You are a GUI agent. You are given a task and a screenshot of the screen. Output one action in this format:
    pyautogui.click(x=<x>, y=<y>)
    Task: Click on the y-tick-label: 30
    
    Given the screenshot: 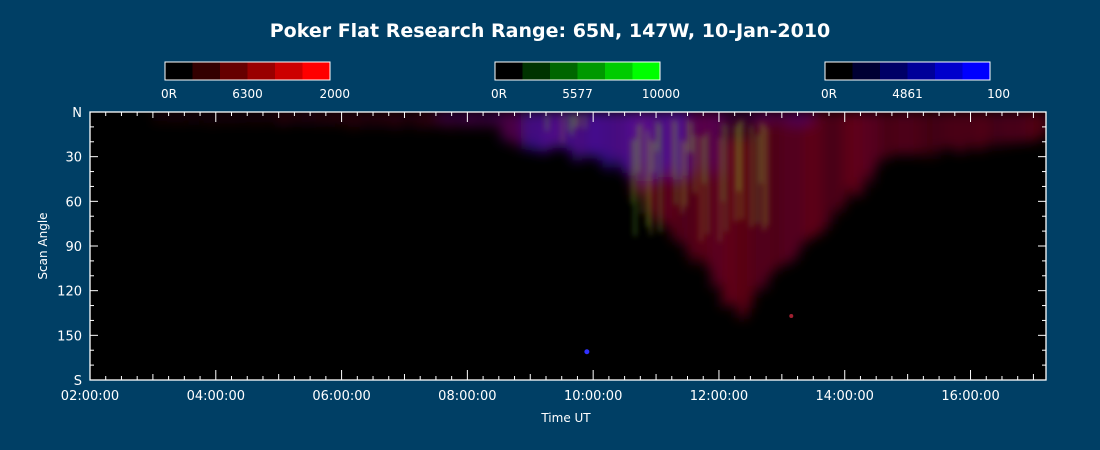 What is the action you would take?
    pyautogui.click(x=73, y=158)
    